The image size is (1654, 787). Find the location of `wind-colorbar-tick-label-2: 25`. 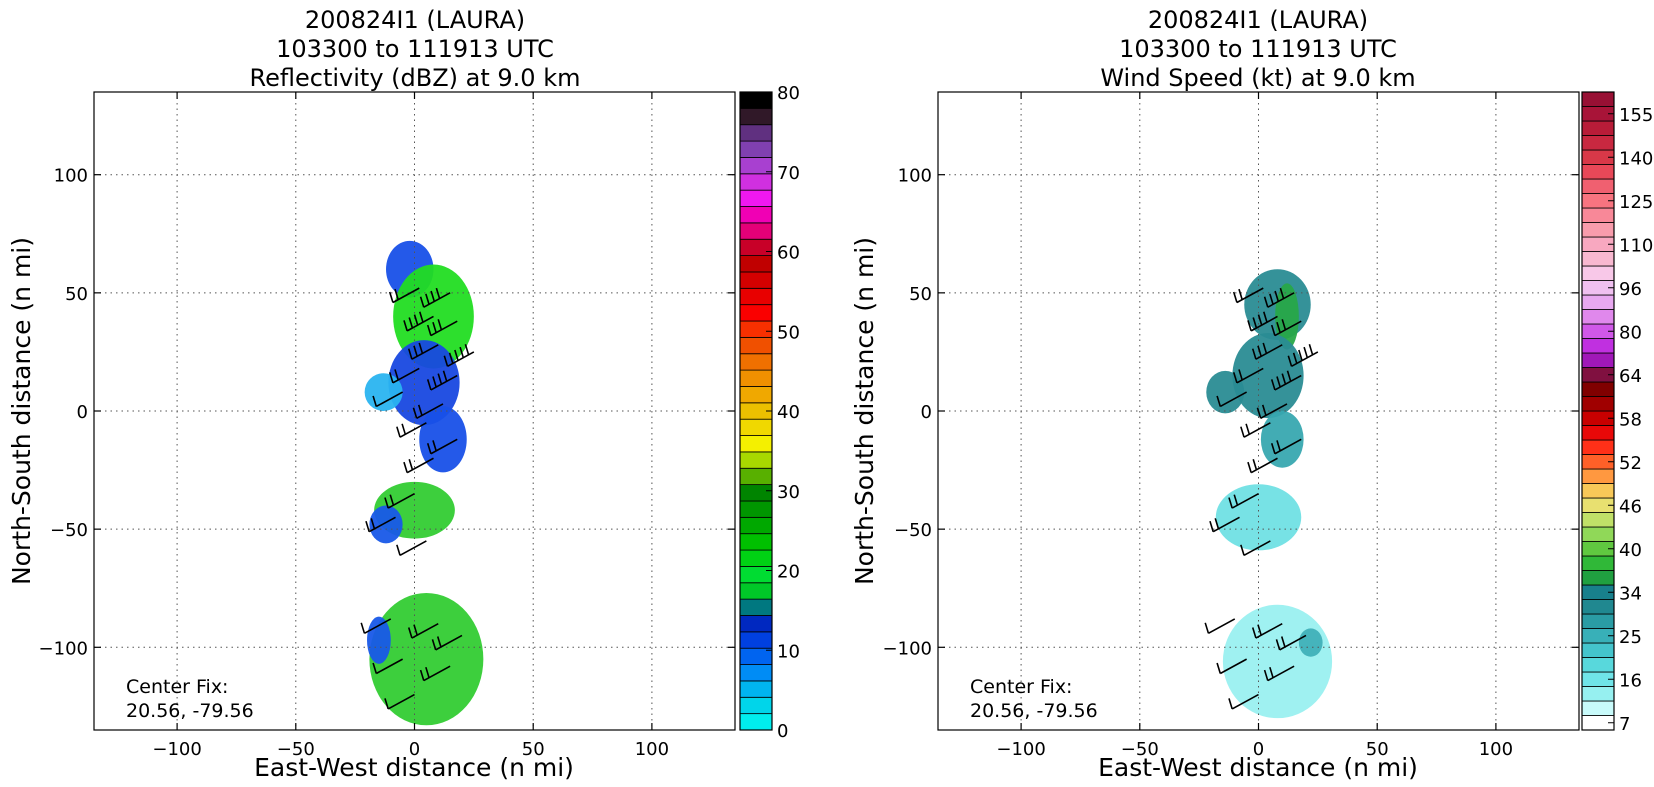

wind-colorbar-tick-label-2: 25 is located at coordinates (1630, 637).